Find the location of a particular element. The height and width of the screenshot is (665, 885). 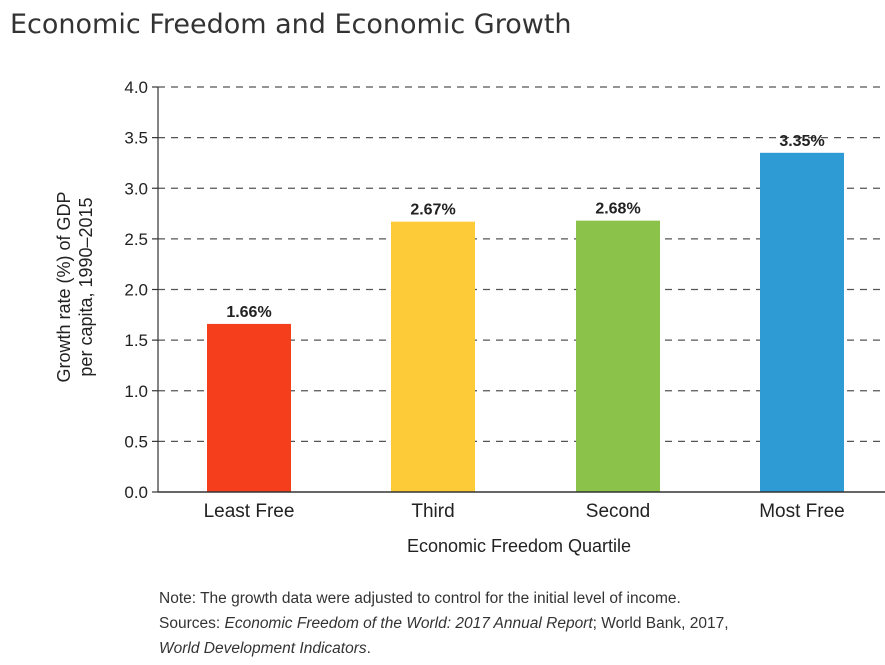

y-tick-label: 2.0 is located at coordinates (136, 290).